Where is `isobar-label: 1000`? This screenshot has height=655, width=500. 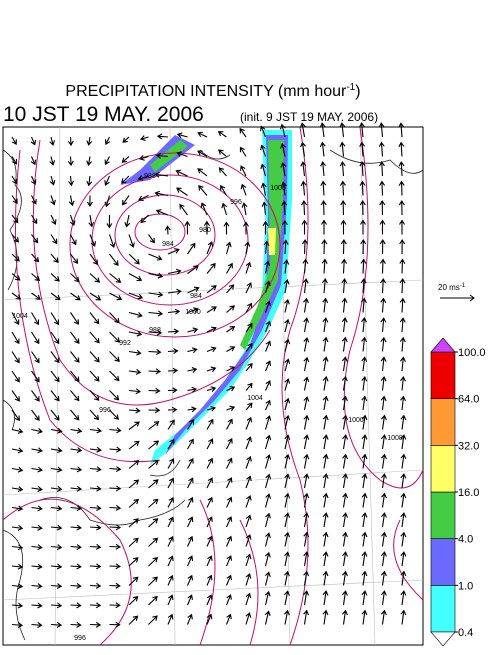
isobar-label: 1000 is located at coordinates (193, 312).